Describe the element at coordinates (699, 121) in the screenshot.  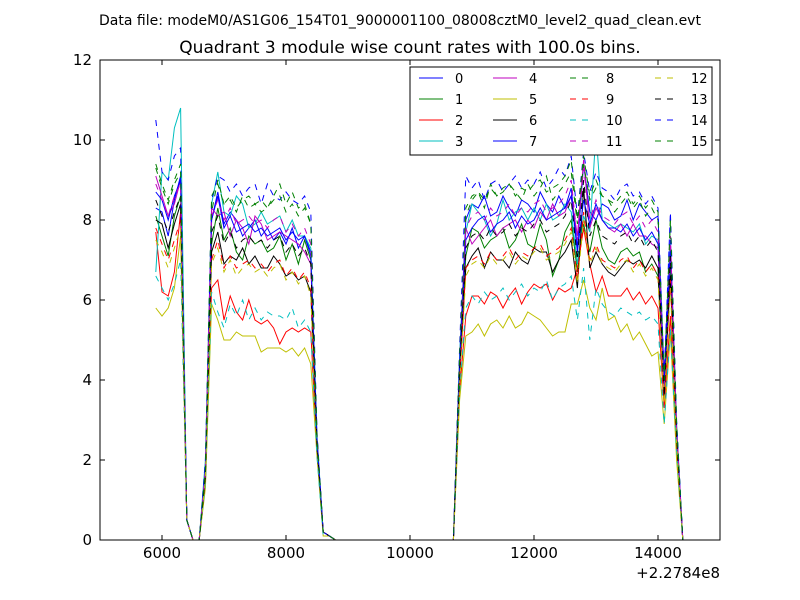
I see `legend-label-14: 14` at that location.